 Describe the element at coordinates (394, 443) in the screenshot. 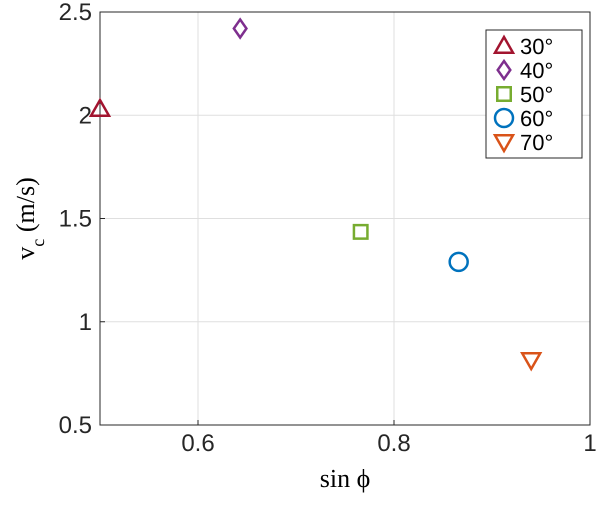

I see `x-tick-label: 0.8` at that location.